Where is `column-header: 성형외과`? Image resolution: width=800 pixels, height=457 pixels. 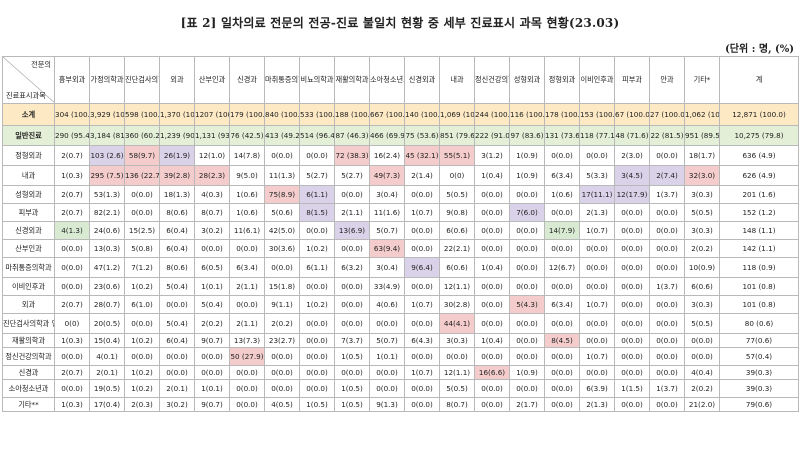
column-header: 성형외과 is located at coordinates (527, 80).